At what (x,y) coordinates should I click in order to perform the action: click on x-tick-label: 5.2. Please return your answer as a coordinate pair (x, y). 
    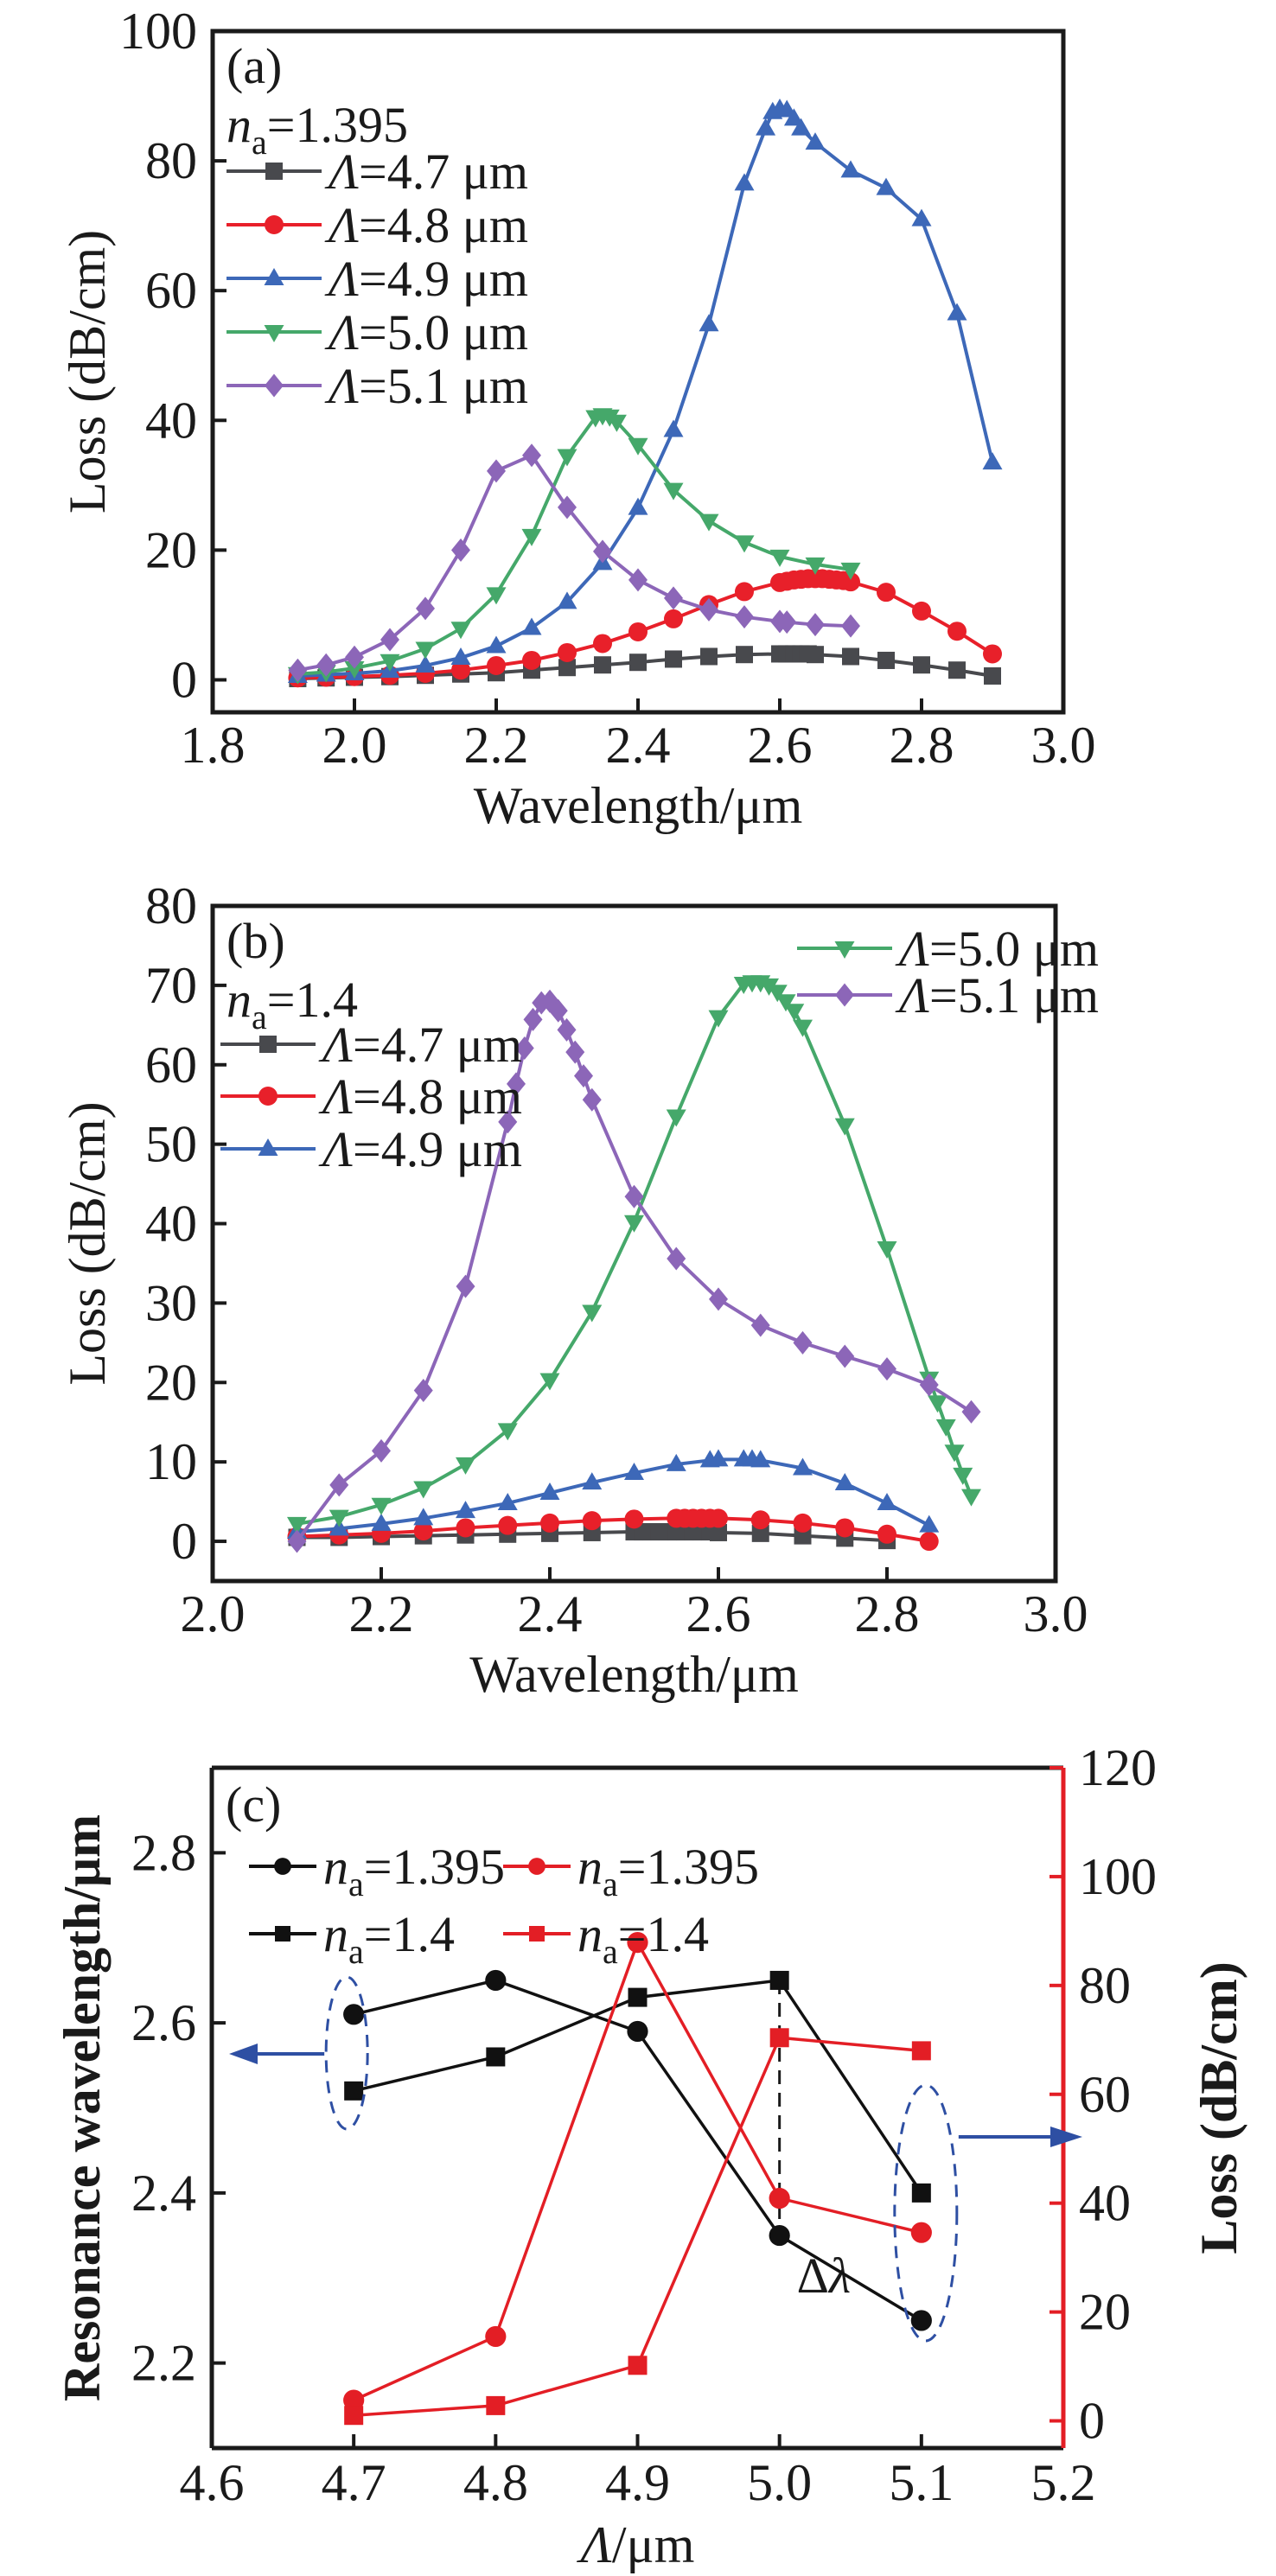
    Looking at the image, I should click on (1063, 2482).